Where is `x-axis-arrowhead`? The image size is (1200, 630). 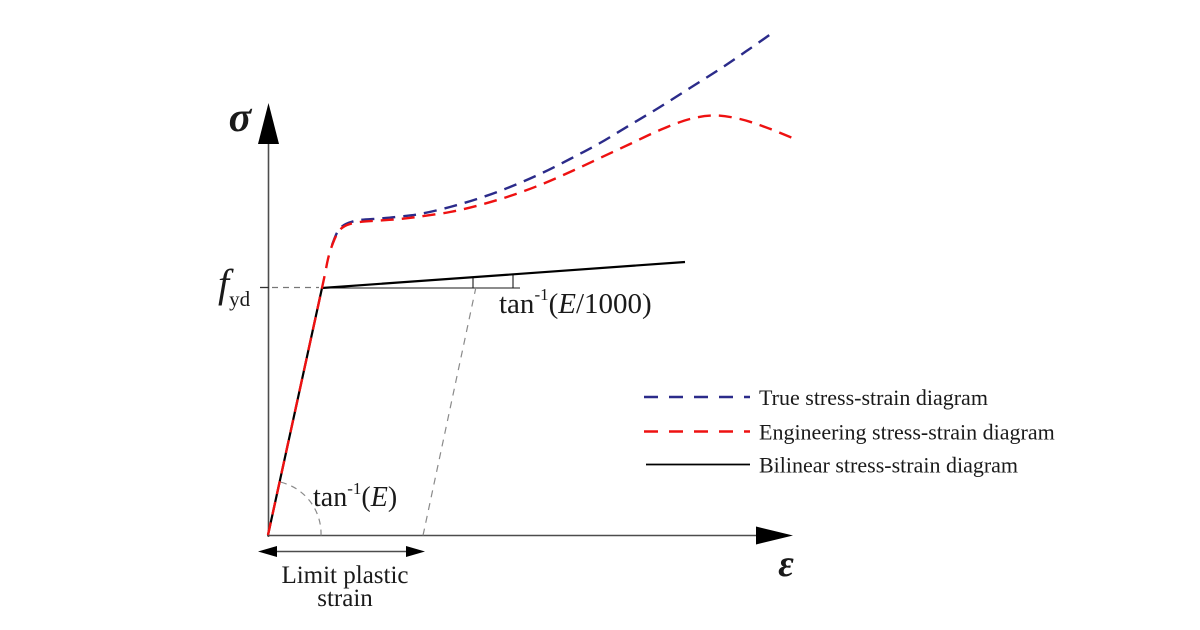
x-axis-arrowhead is located at coordinates (774, 535).